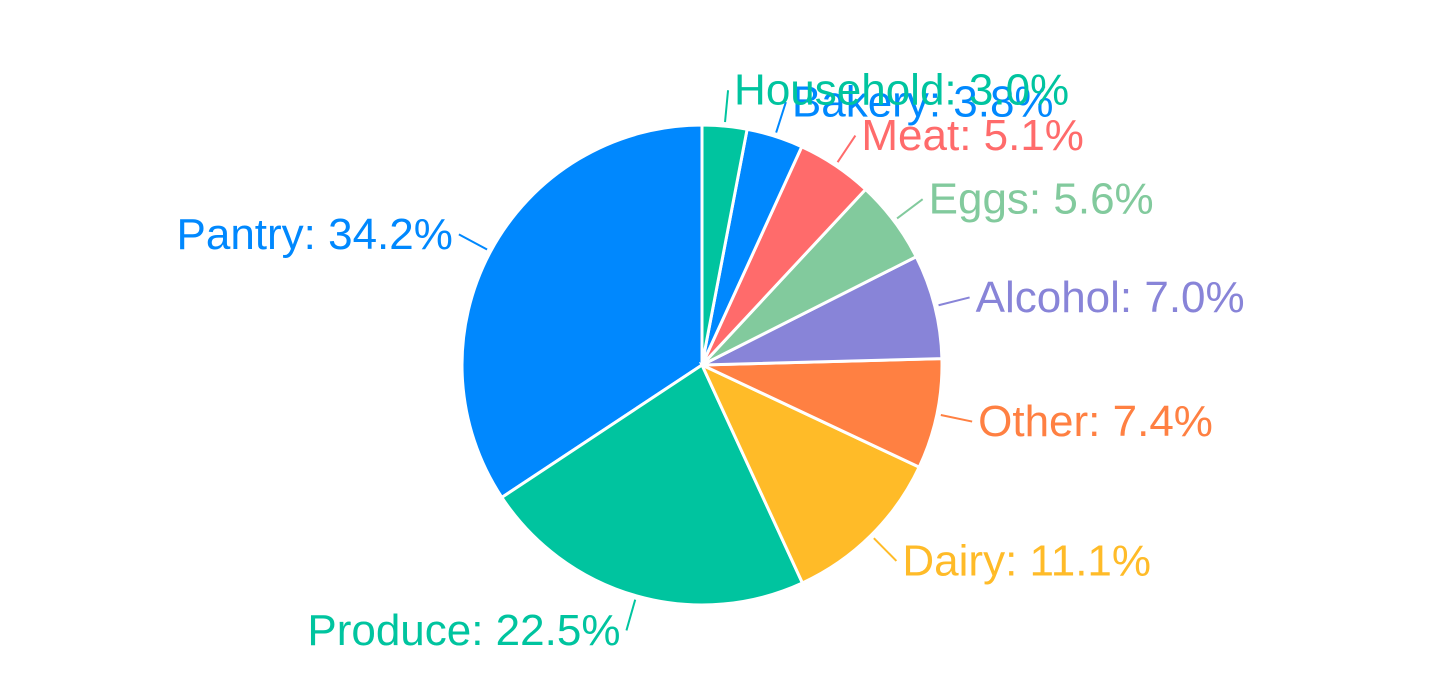 This screenshot has height=686, width=1454. I want to click on leader-line-other, so click(956, 418).